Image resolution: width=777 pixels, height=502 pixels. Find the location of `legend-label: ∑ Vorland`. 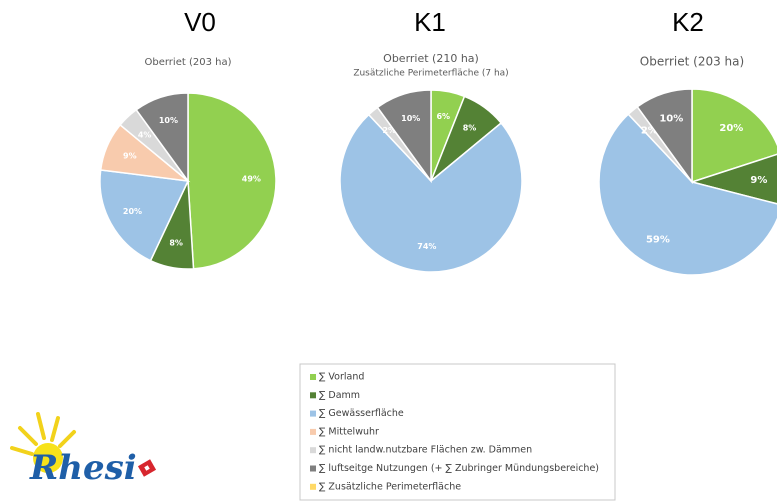

legend-label: ∑ Vorland is located at coordinates (341, 377).